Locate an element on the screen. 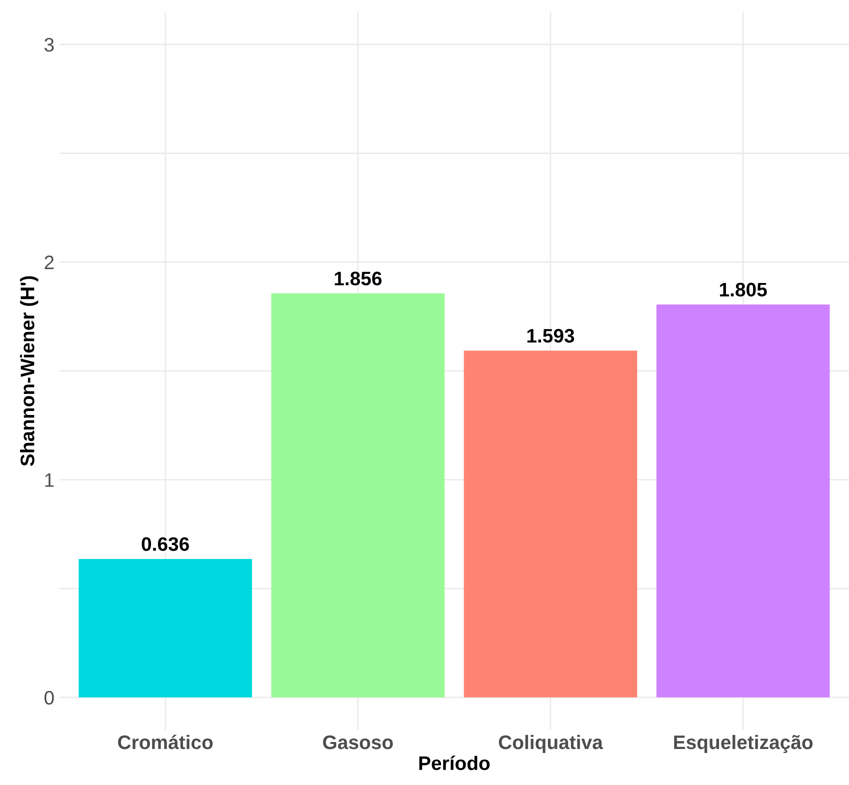  data-label: 1.593 is located at coordinates (550, 335).